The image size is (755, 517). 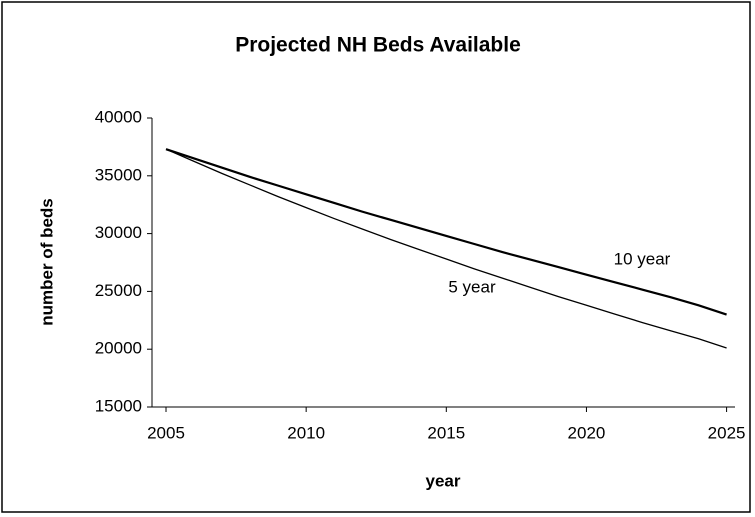 What do you see at coordinates (306, 432) in the screenshot?
I see `x-tick-label: 2010` at bounding box center [306, 432].